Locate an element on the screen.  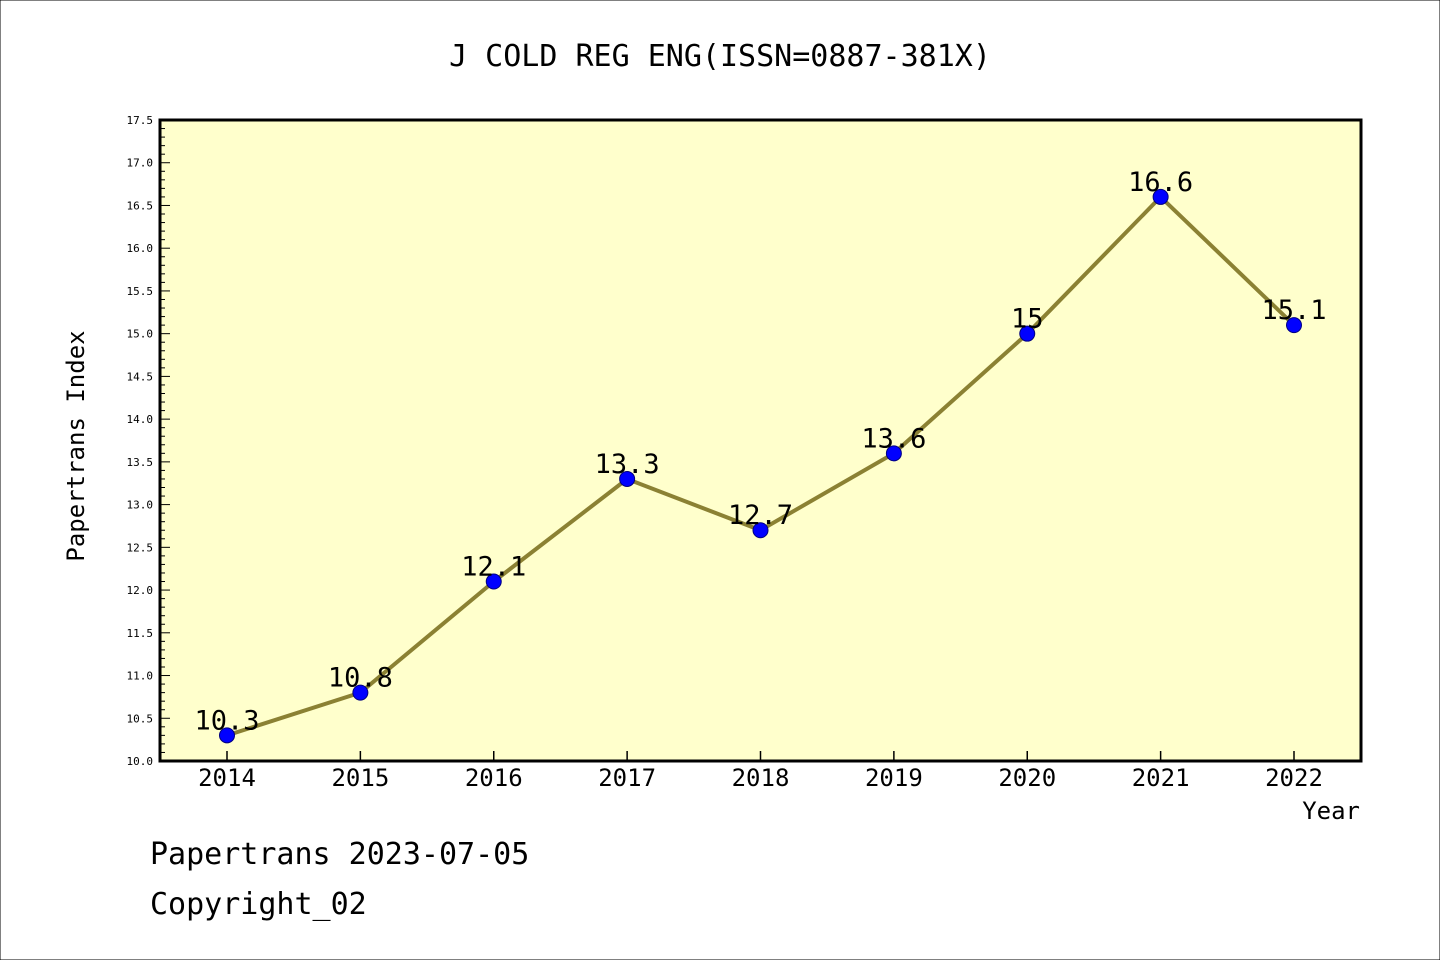
x-axis-ticks: 2014 2015 2016 2017 2018 2019 2020 2021 2022 is located at coordinates (760, 771).